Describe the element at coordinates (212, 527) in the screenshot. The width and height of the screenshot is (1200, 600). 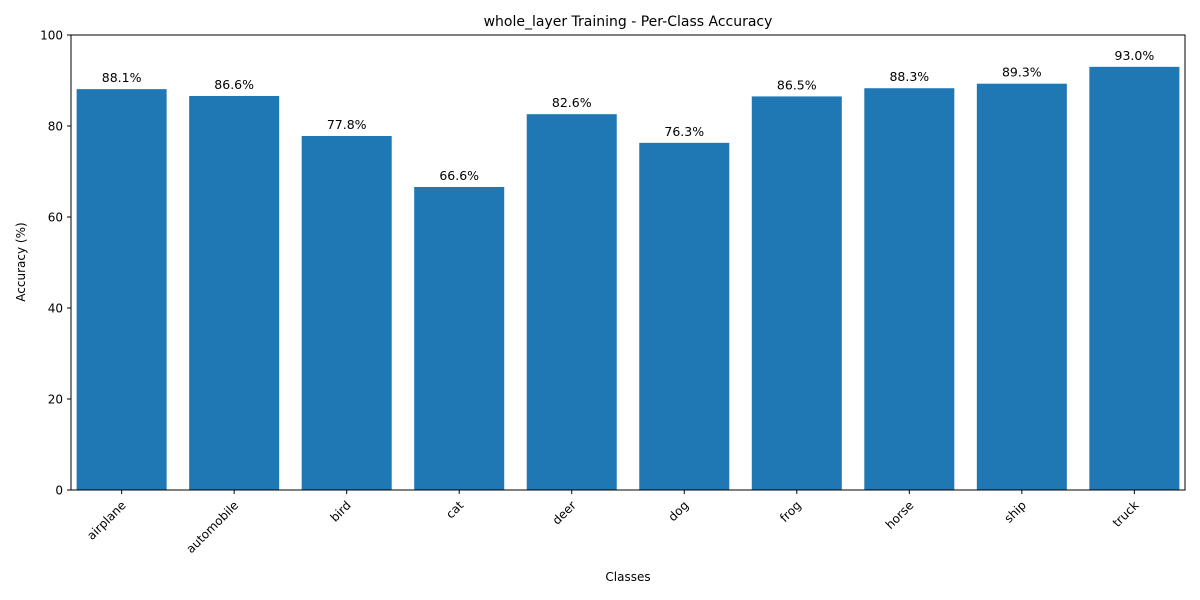
I see `x-tick-label-automobile: automobile` at that location.